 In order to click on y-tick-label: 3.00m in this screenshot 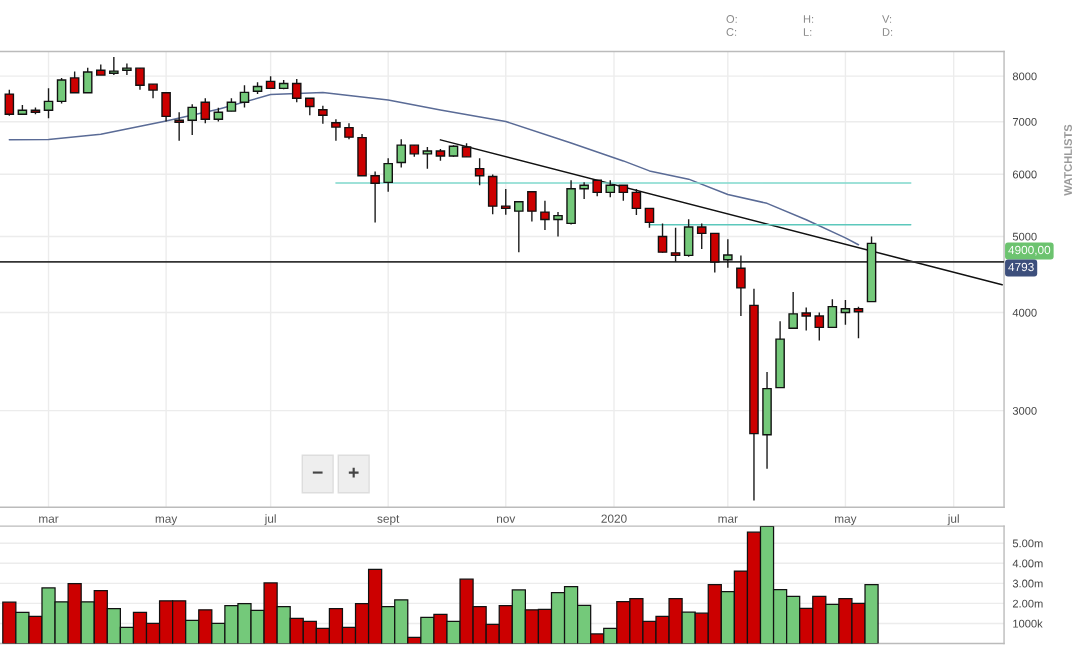, I will do `click(1027, 583)`.